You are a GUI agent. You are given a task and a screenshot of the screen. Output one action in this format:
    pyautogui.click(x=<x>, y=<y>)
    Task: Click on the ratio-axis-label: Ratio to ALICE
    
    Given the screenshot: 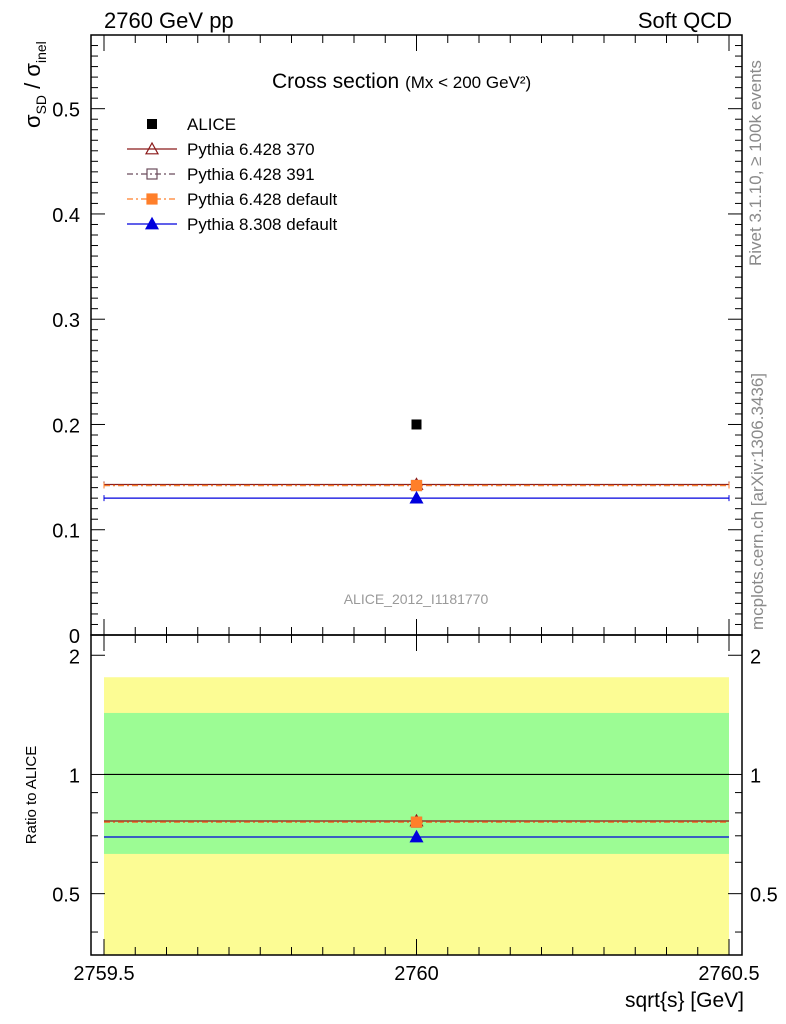 What is the action you would take?
    pyautogui.click(x=31, y=795)
    